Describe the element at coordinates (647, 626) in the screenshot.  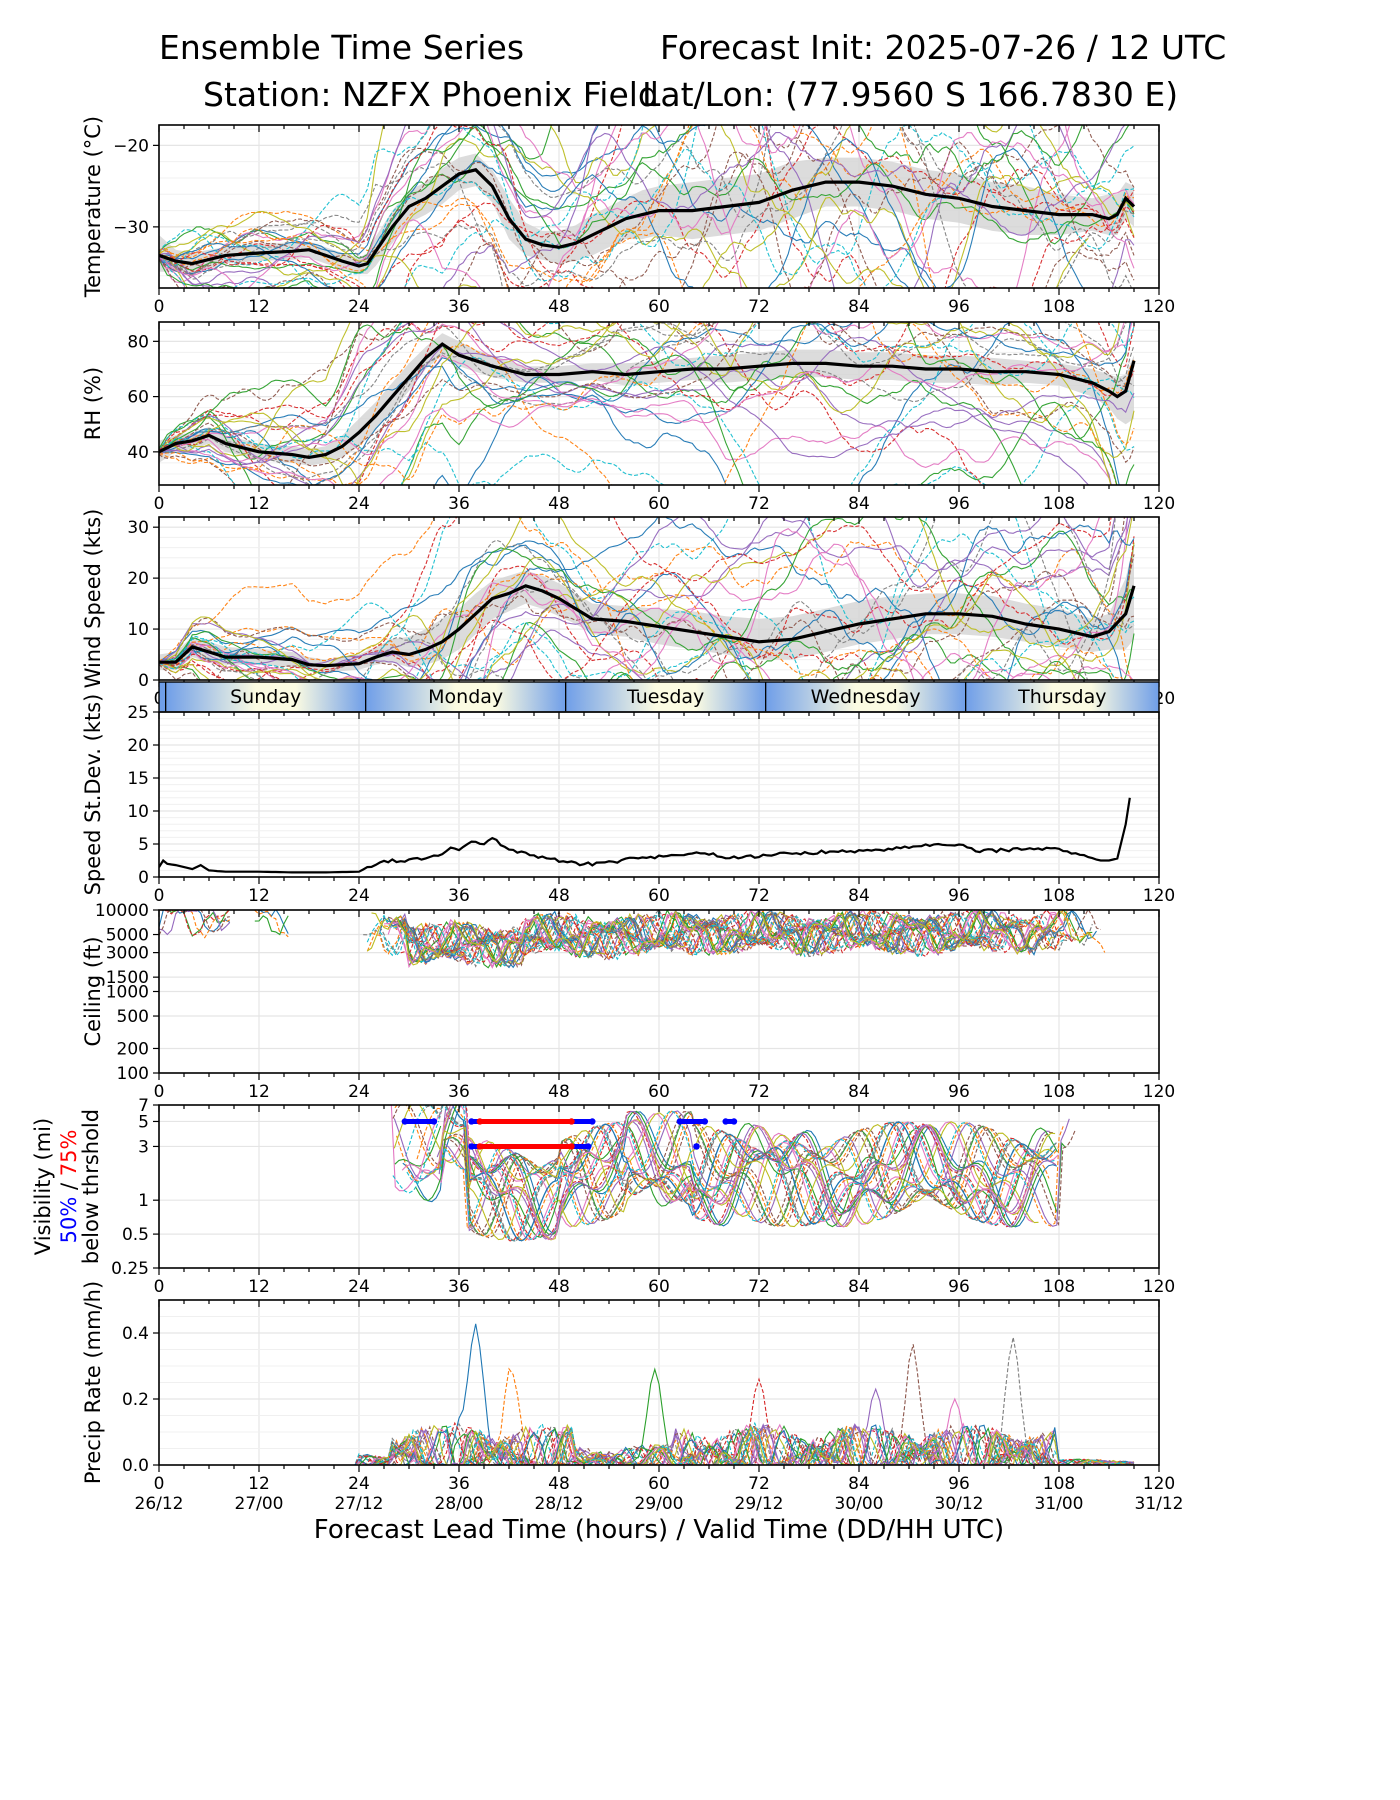
I see `ensemble-mean-line` at that location.